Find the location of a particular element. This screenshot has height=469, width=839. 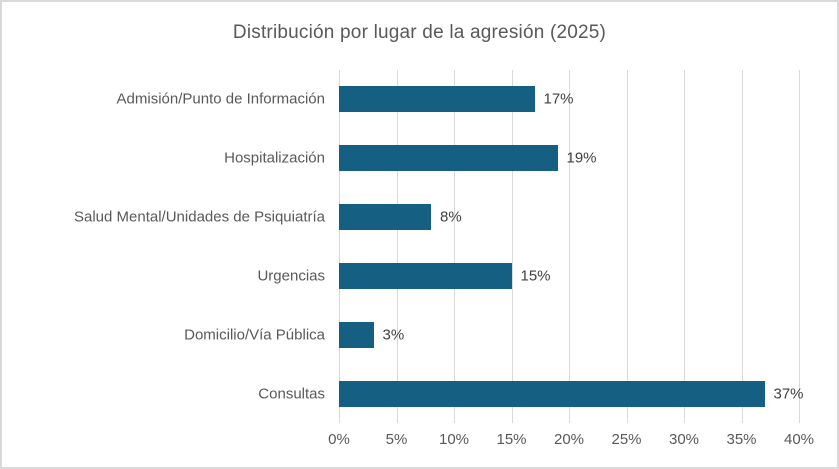

category-label: Salud Mental/Unidades de Psiquiatría is located at coordinates (199, 217).